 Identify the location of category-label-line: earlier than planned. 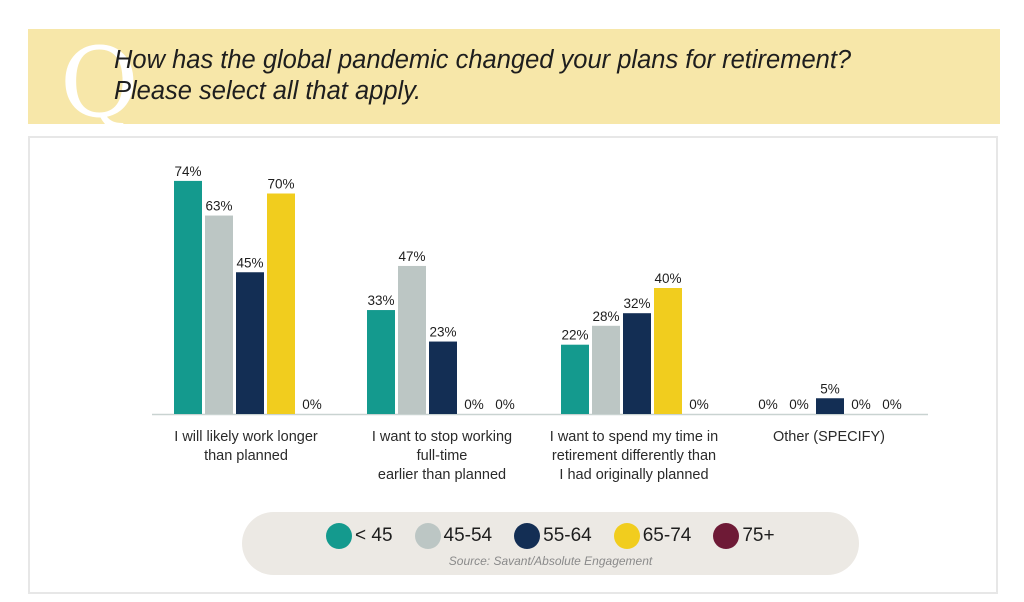
(442, 475).